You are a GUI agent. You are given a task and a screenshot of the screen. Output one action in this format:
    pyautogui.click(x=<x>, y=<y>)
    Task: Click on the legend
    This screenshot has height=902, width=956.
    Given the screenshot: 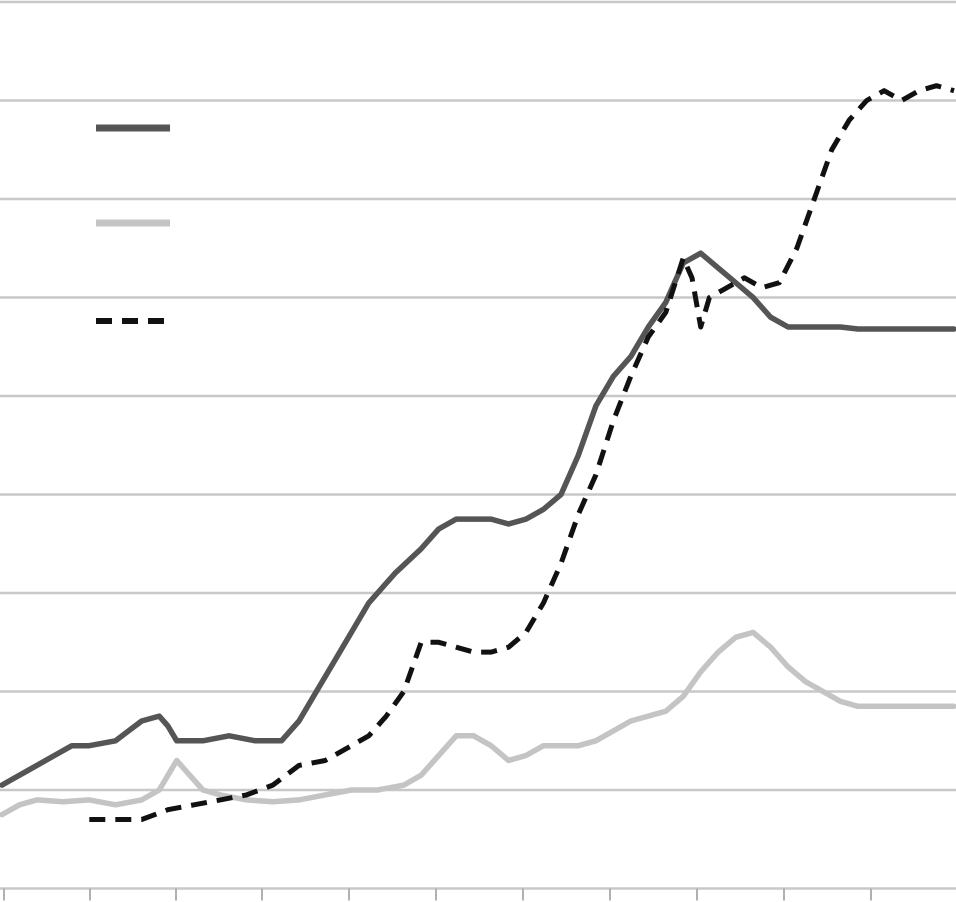 What is the action you would take?
    pyautogui.click(x=133, y=224)
    